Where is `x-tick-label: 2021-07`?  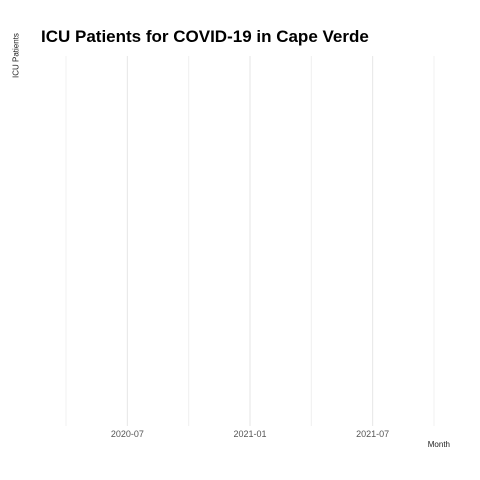
x-tick-label: 2021-07 is located at coordinates (372, 434).